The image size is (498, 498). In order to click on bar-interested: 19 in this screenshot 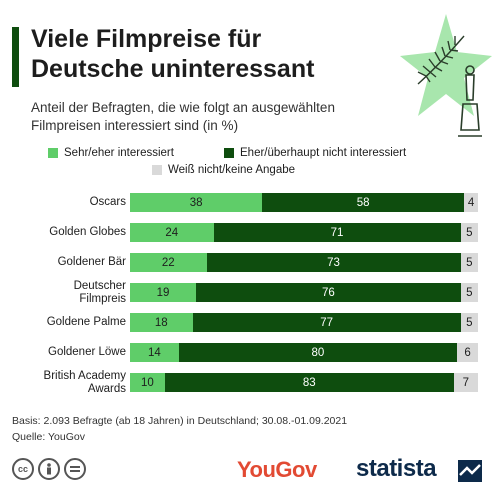, I will do `click(163, 292)`.